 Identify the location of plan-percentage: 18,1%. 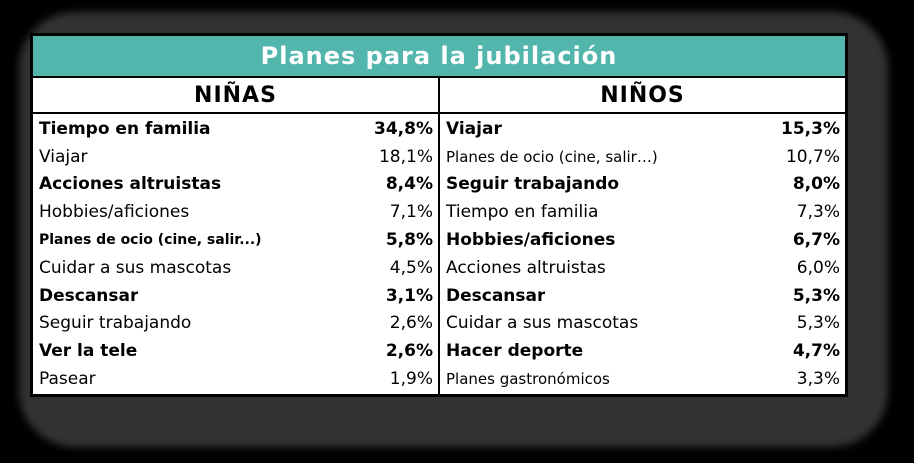
(405, 156).